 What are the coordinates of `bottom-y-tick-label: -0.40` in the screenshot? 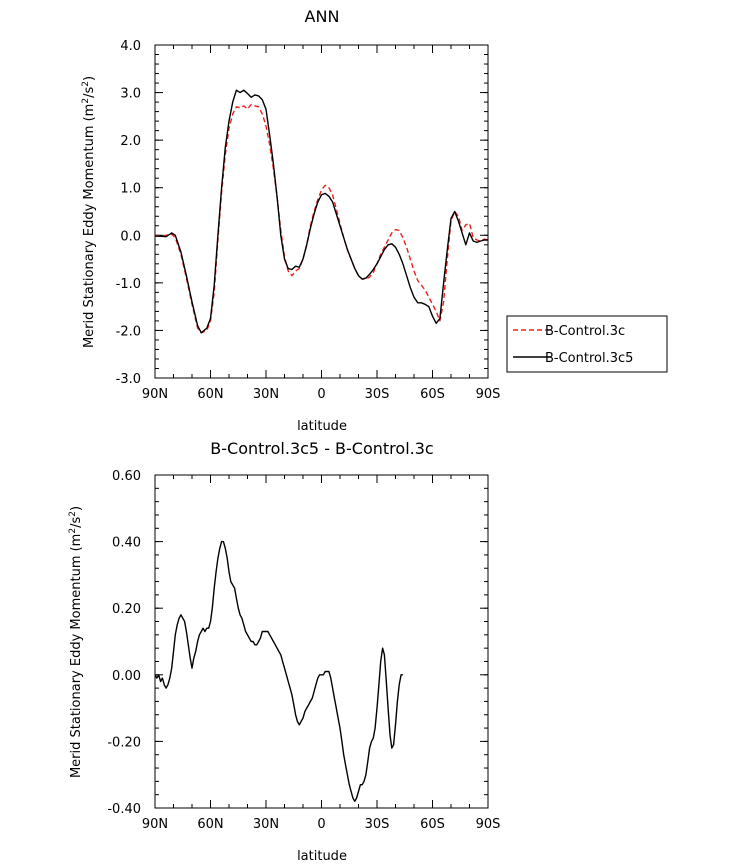 It's located at (124, 809).